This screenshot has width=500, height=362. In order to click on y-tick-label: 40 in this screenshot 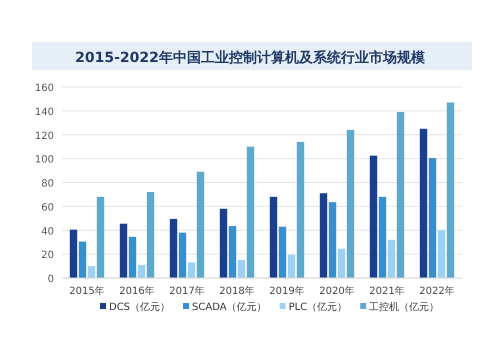, I will do `click(47, 232)`.